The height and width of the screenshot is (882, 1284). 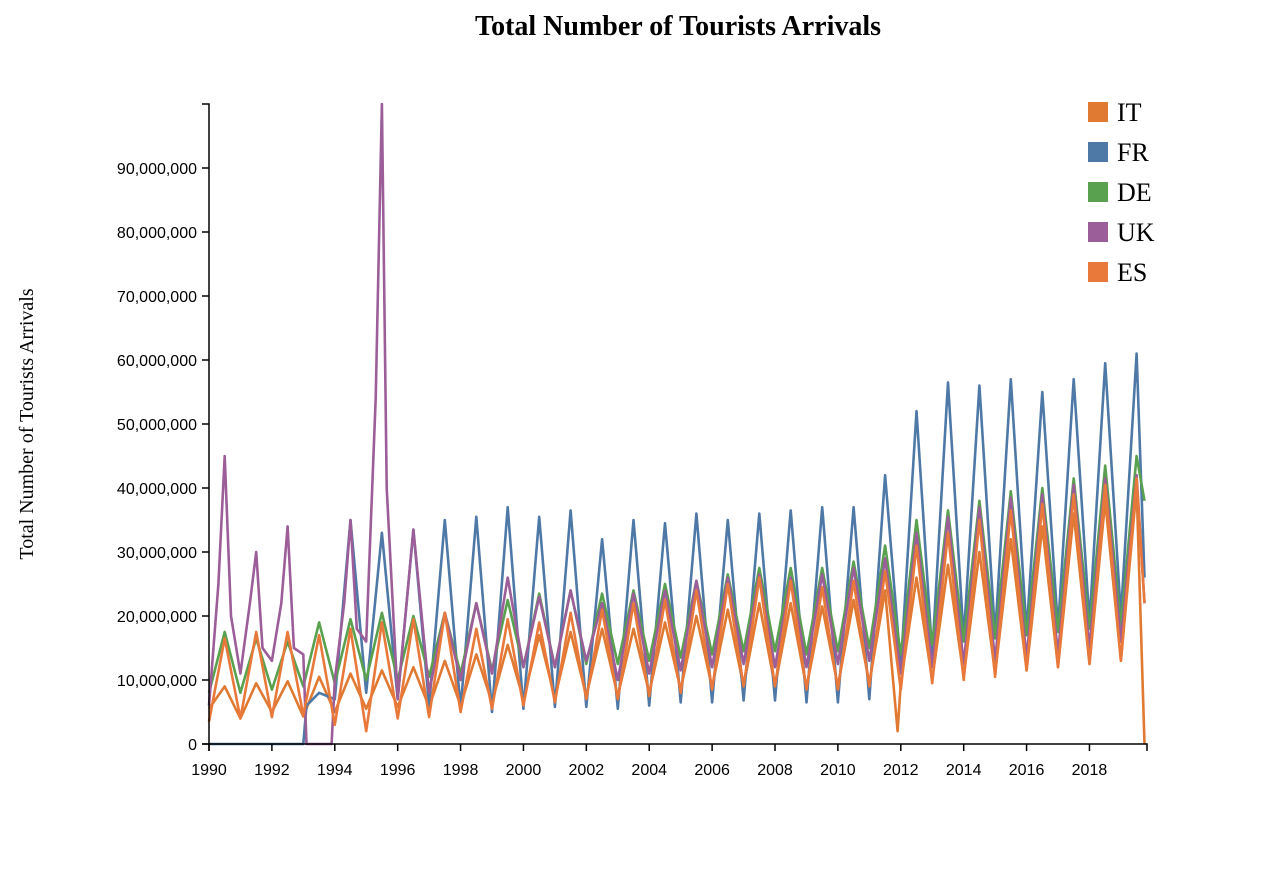 I want to click on y-tick: 30,000,000, so click(x=163, y=553).